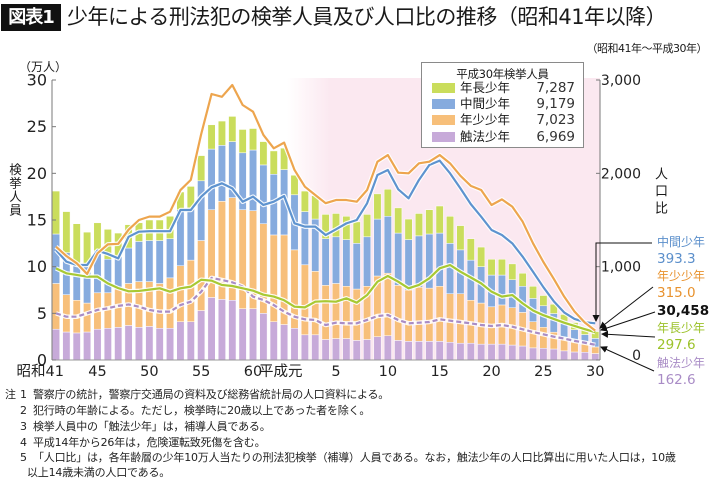  I want to click on x-tick-label: 50, so click(149, 372).